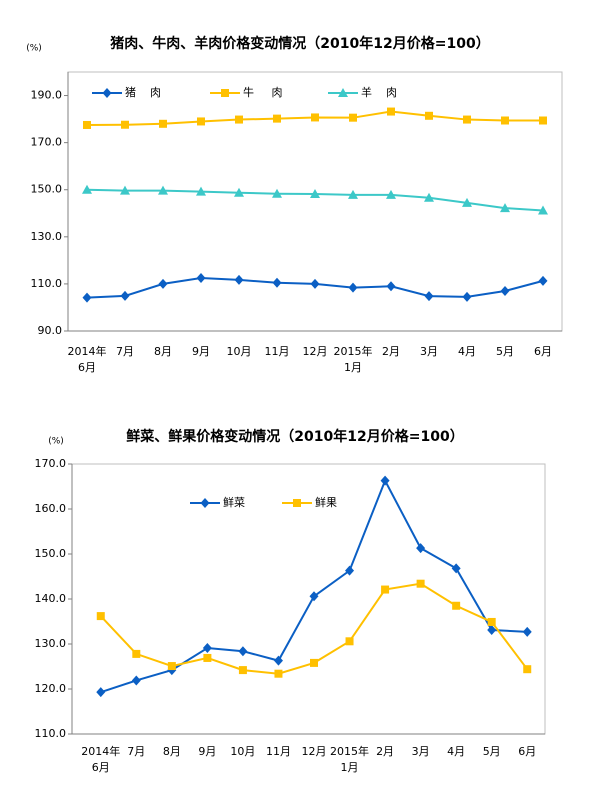  Describe the element at coordinates (326, 502) in the screenshot. I see `legend-label: 鲜果` at that location.